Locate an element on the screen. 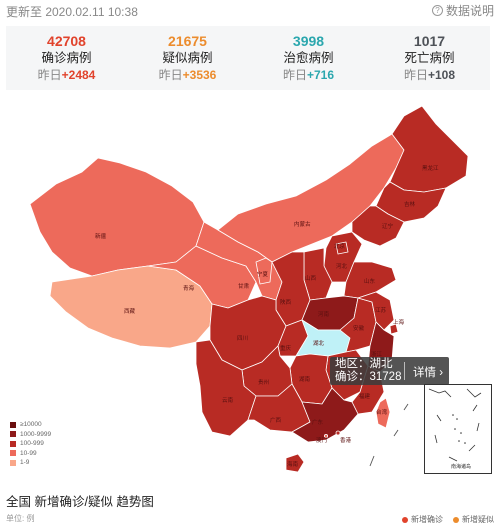 This screenshot has height=531, width=500. trend-legend: 新增确诊 新增疑似 is located at coordinates (448, 519).